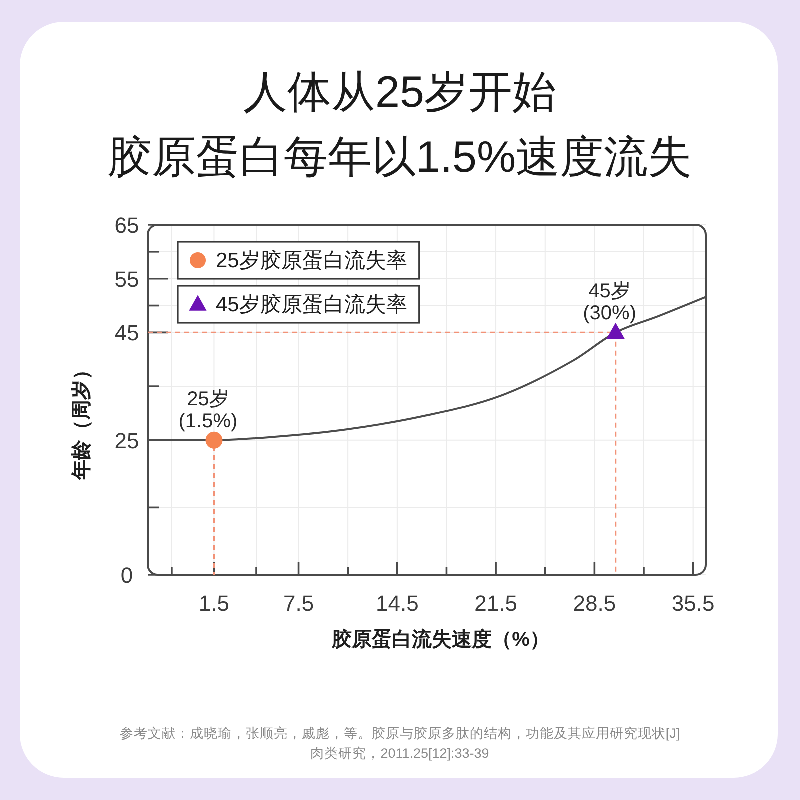 This screenshot has height=800, width=800. I want to click on y-tick-label: 0, so click(127, 575).